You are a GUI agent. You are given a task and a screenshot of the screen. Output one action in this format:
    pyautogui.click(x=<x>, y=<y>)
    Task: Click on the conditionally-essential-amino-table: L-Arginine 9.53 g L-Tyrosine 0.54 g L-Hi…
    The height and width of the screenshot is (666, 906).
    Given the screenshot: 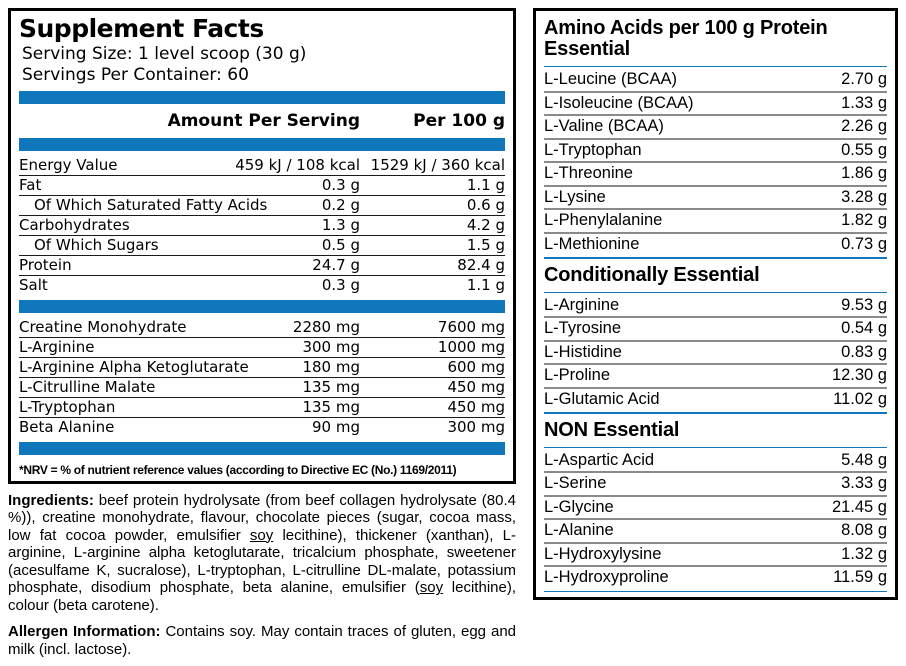 What is the action you would take?
    pyautogui.click(x=715, y=353)
    